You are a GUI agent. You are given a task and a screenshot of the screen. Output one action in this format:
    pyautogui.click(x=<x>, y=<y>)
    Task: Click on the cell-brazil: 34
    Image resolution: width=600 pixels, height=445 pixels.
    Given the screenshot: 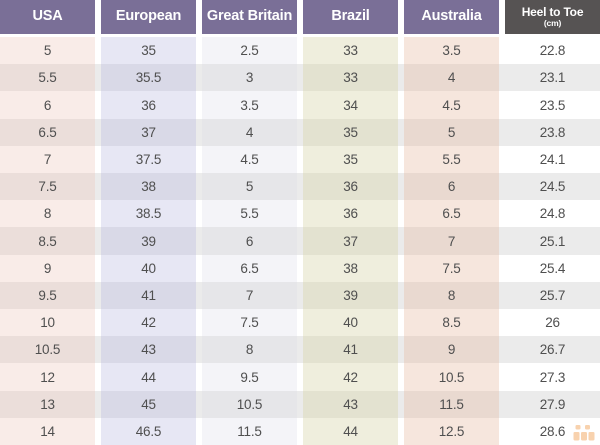 What is the action you would take?
    pyautogui.click(x=350, y=105)
    